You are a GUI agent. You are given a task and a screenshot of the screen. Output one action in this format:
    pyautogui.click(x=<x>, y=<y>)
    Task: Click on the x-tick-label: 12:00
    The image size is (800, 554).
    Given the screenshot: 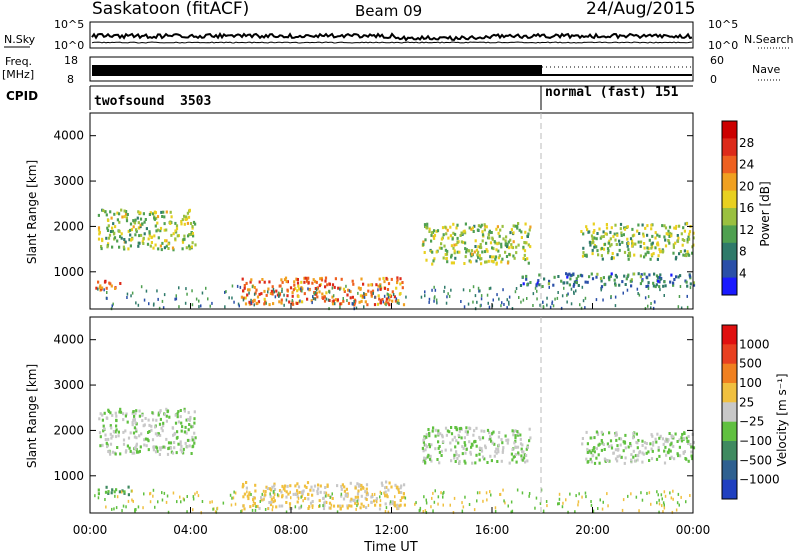 What is the action you would take?
    pyautogui.click(x=391, y=530)
    